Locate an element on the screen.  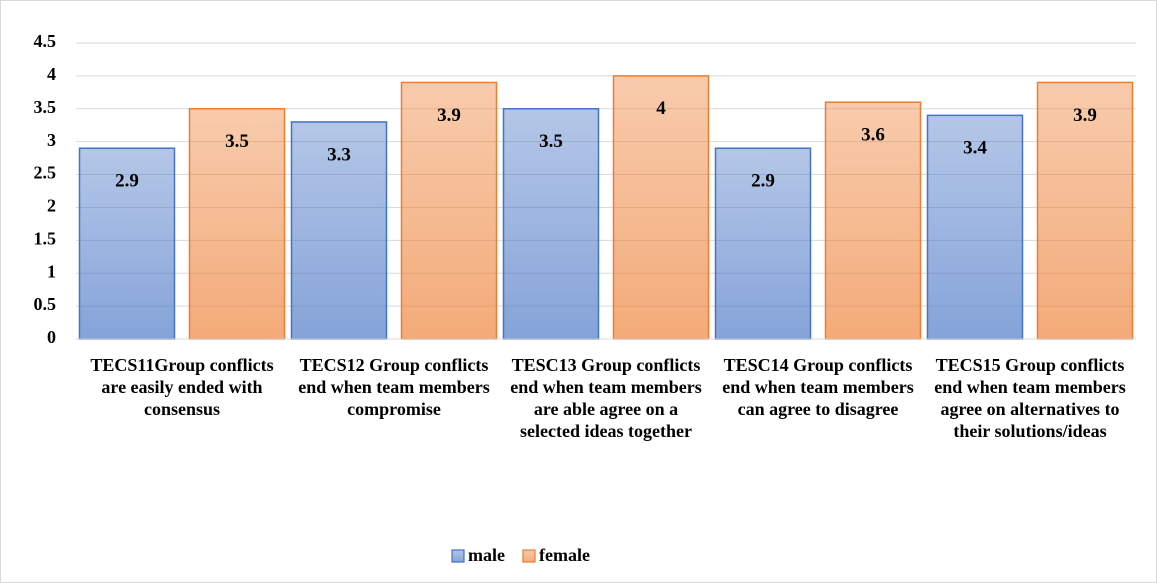
y-tick-label: 2.5 is located at coordinates (45, 173).